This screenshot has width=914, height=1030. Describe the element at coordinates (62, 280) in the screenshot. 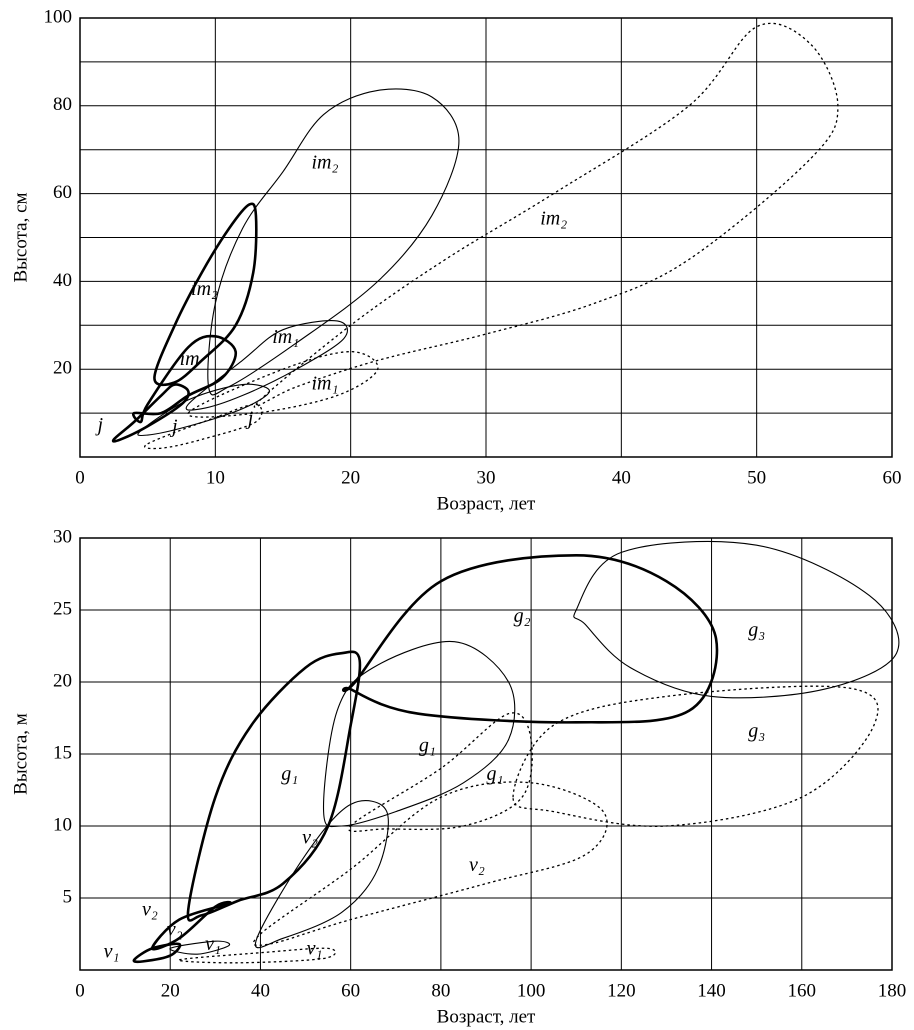

I see `y-tick-label: 40` at that location.